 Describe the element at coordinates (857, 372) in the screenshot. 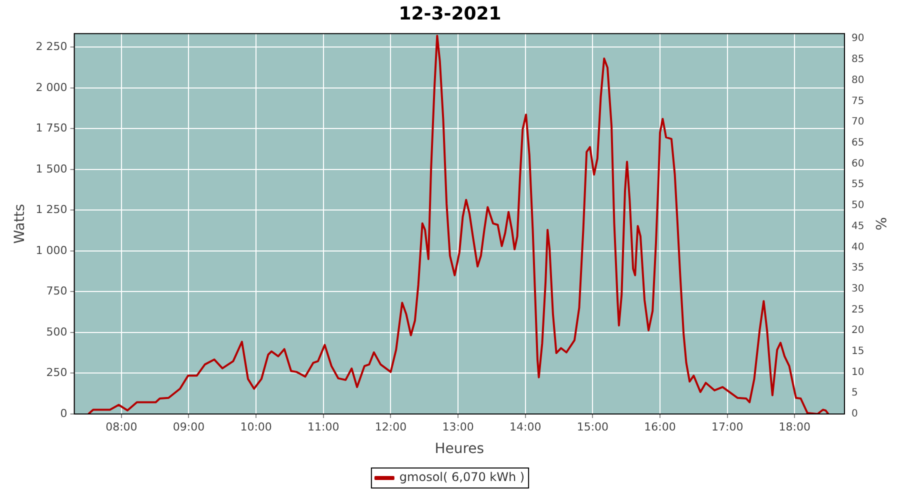

I see `y2-tick-label: 10` at that location.